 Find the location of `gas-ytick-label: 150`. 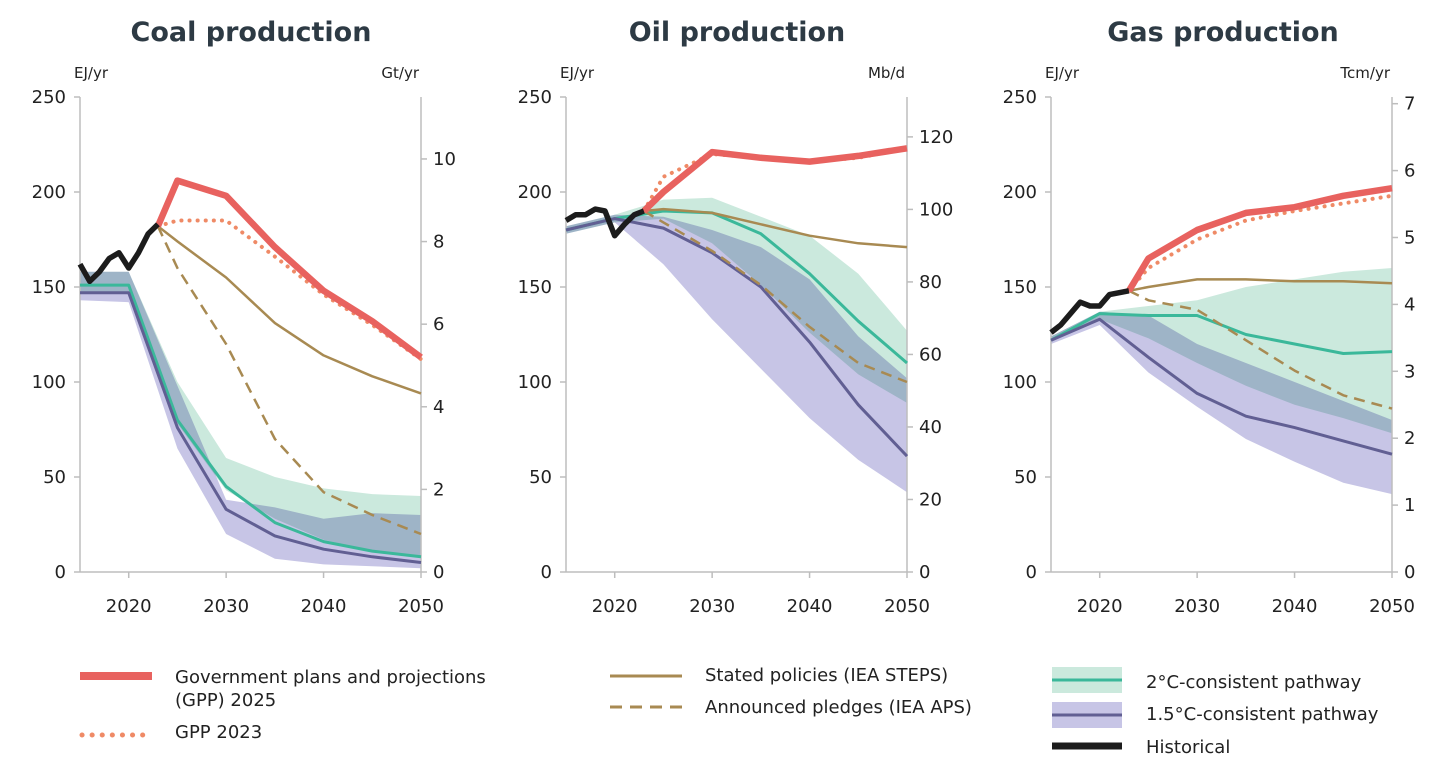

gas-ytick-label: 150 is located at coordinates (1020, 287).